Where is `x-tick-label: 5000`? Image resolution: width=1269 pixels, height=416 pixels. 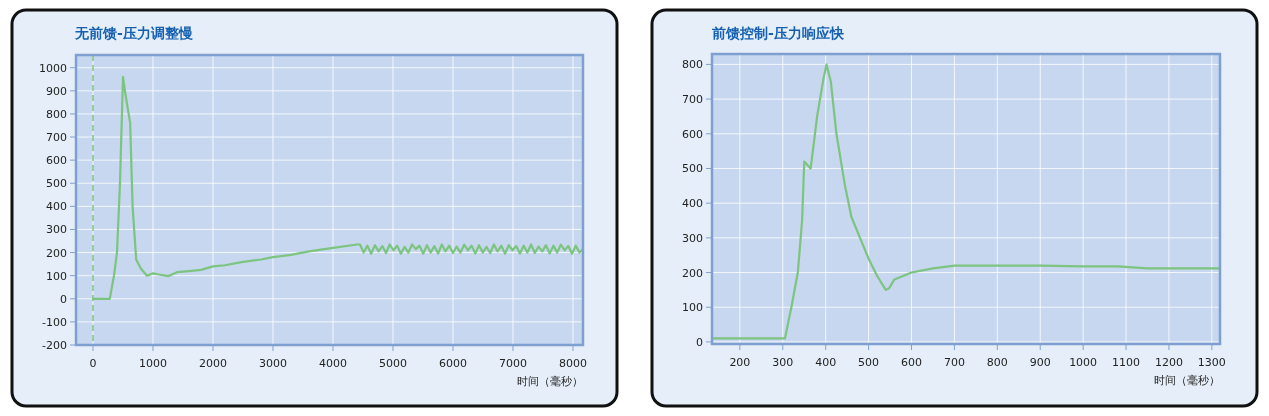
x-tick-label: 5000 is located at coordinates (392, 363).